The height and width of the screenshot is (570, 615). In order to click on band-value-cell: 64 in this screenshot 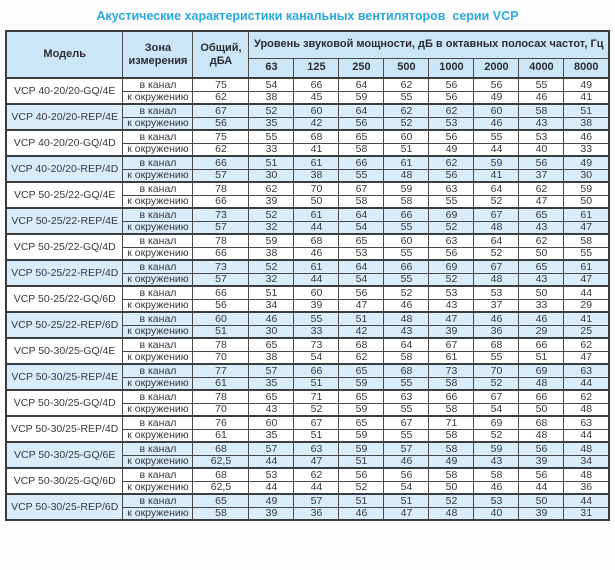, I will do `click(361, 110)`.